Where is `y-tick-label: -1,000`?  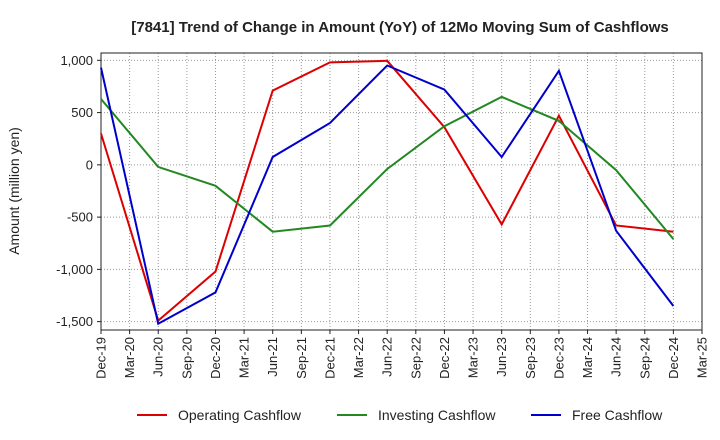 y-tick-label: -1,000 is located at coordinates (74, 269).